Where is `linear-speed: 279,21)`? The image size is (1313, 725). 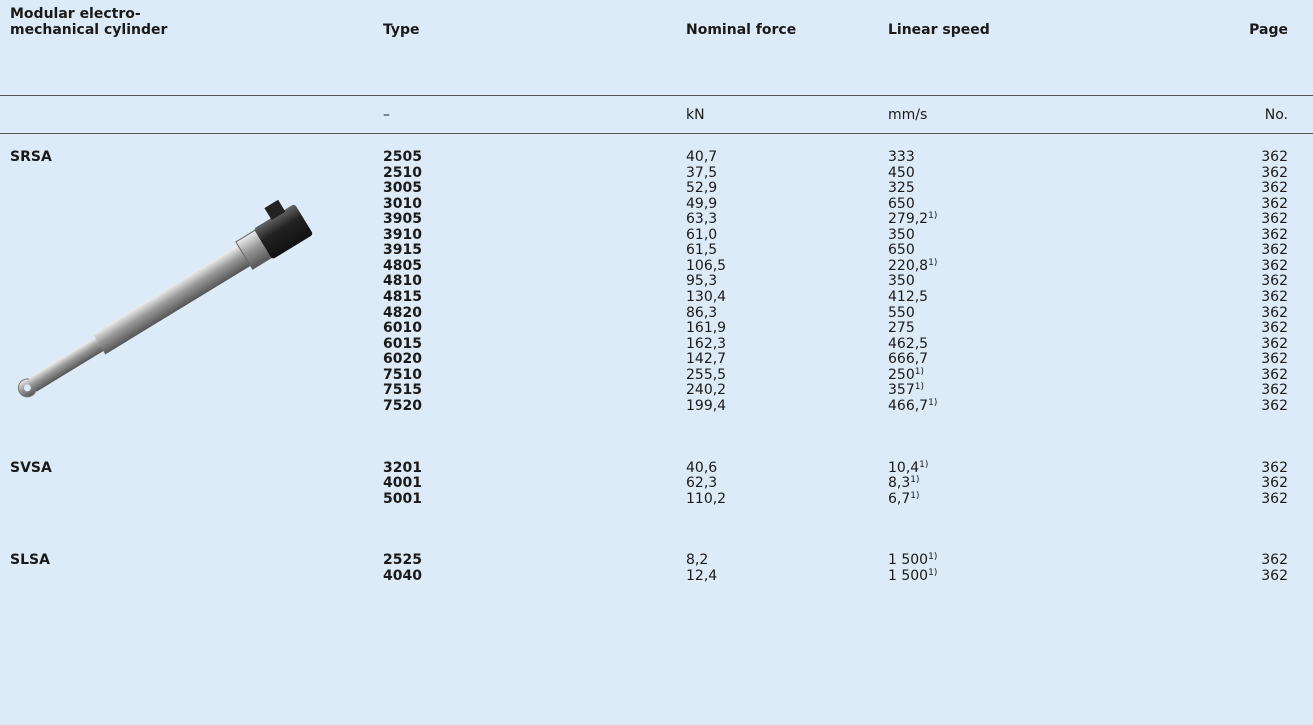
linear-speed: 279,21) is located at coordinates (912, 219).